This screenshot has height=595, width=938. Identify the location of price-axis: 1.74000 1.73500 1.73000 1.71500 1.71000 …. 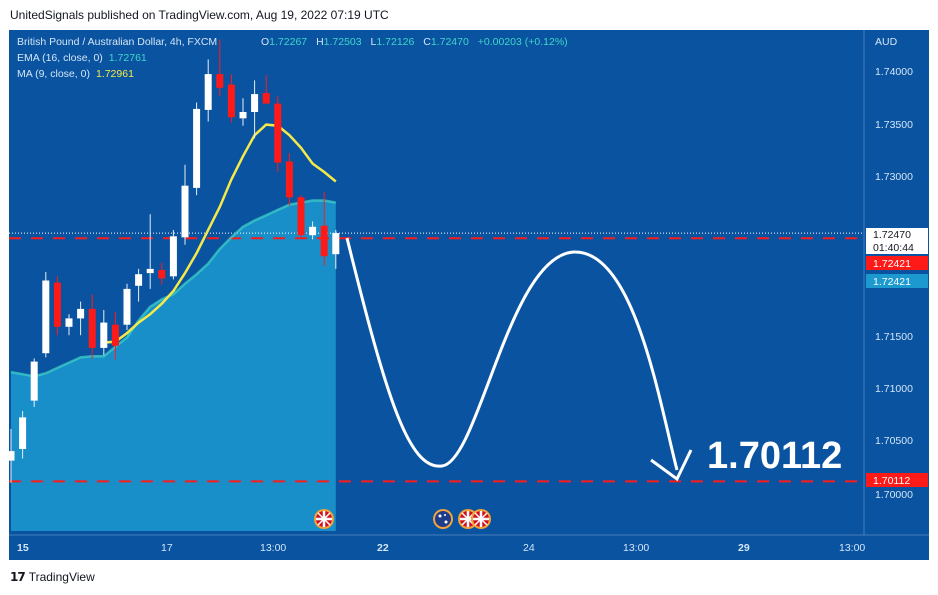
(894, 283).